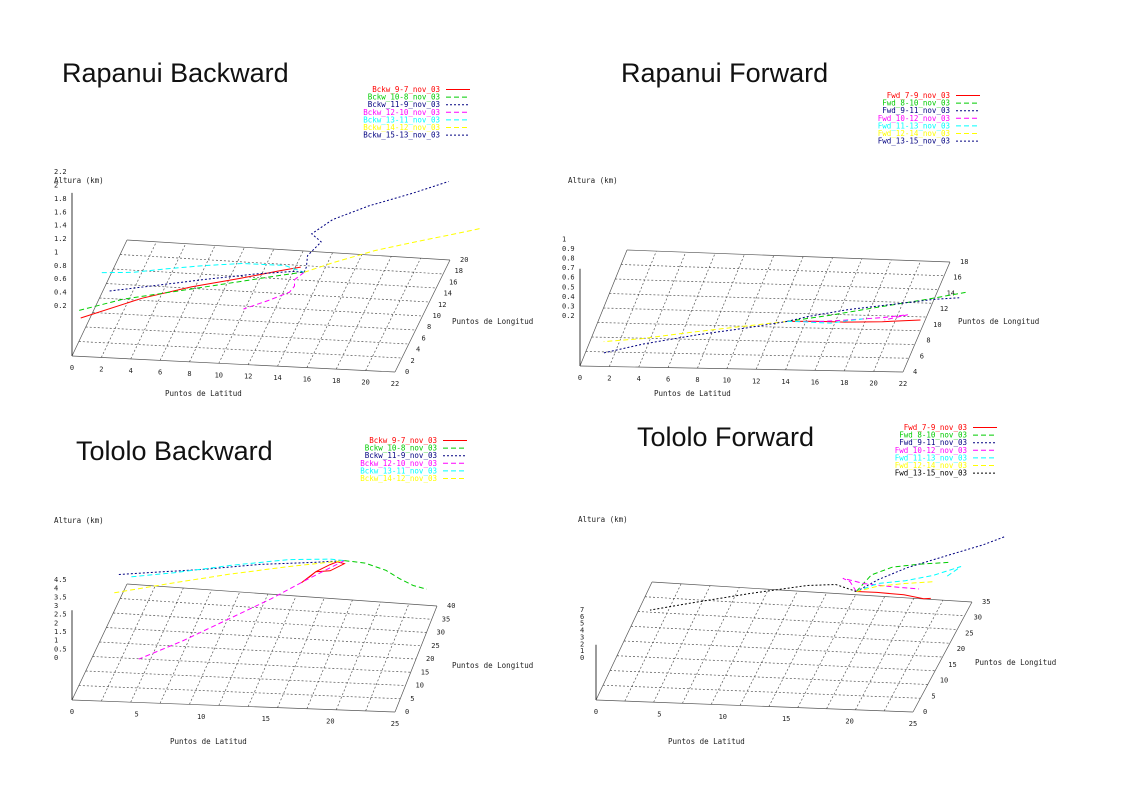  I want to click on z-tick-label: 0.5, so click(568, 287).